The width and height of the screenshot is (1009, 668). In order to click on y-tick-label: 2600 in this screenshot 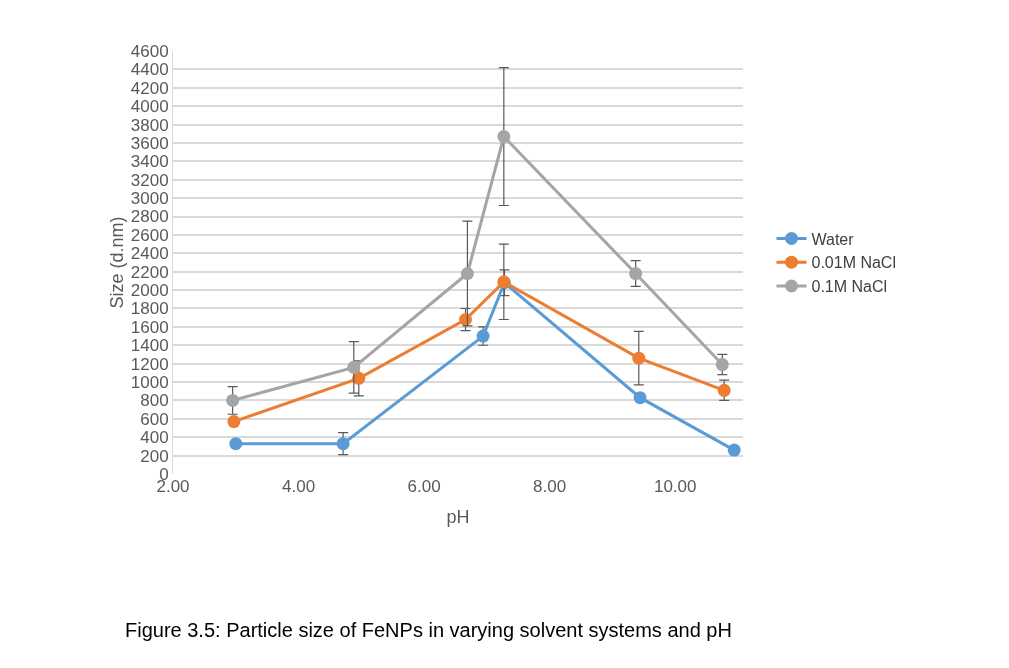, I will do `click(149, 235)`.